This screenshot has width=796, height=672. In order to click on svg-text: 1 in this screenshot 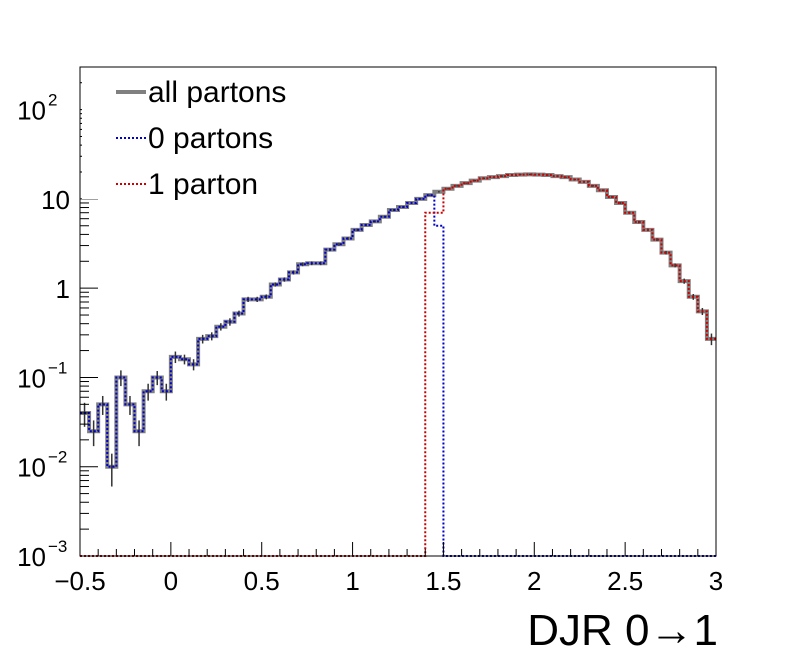, I will do `click(63, 289)`.